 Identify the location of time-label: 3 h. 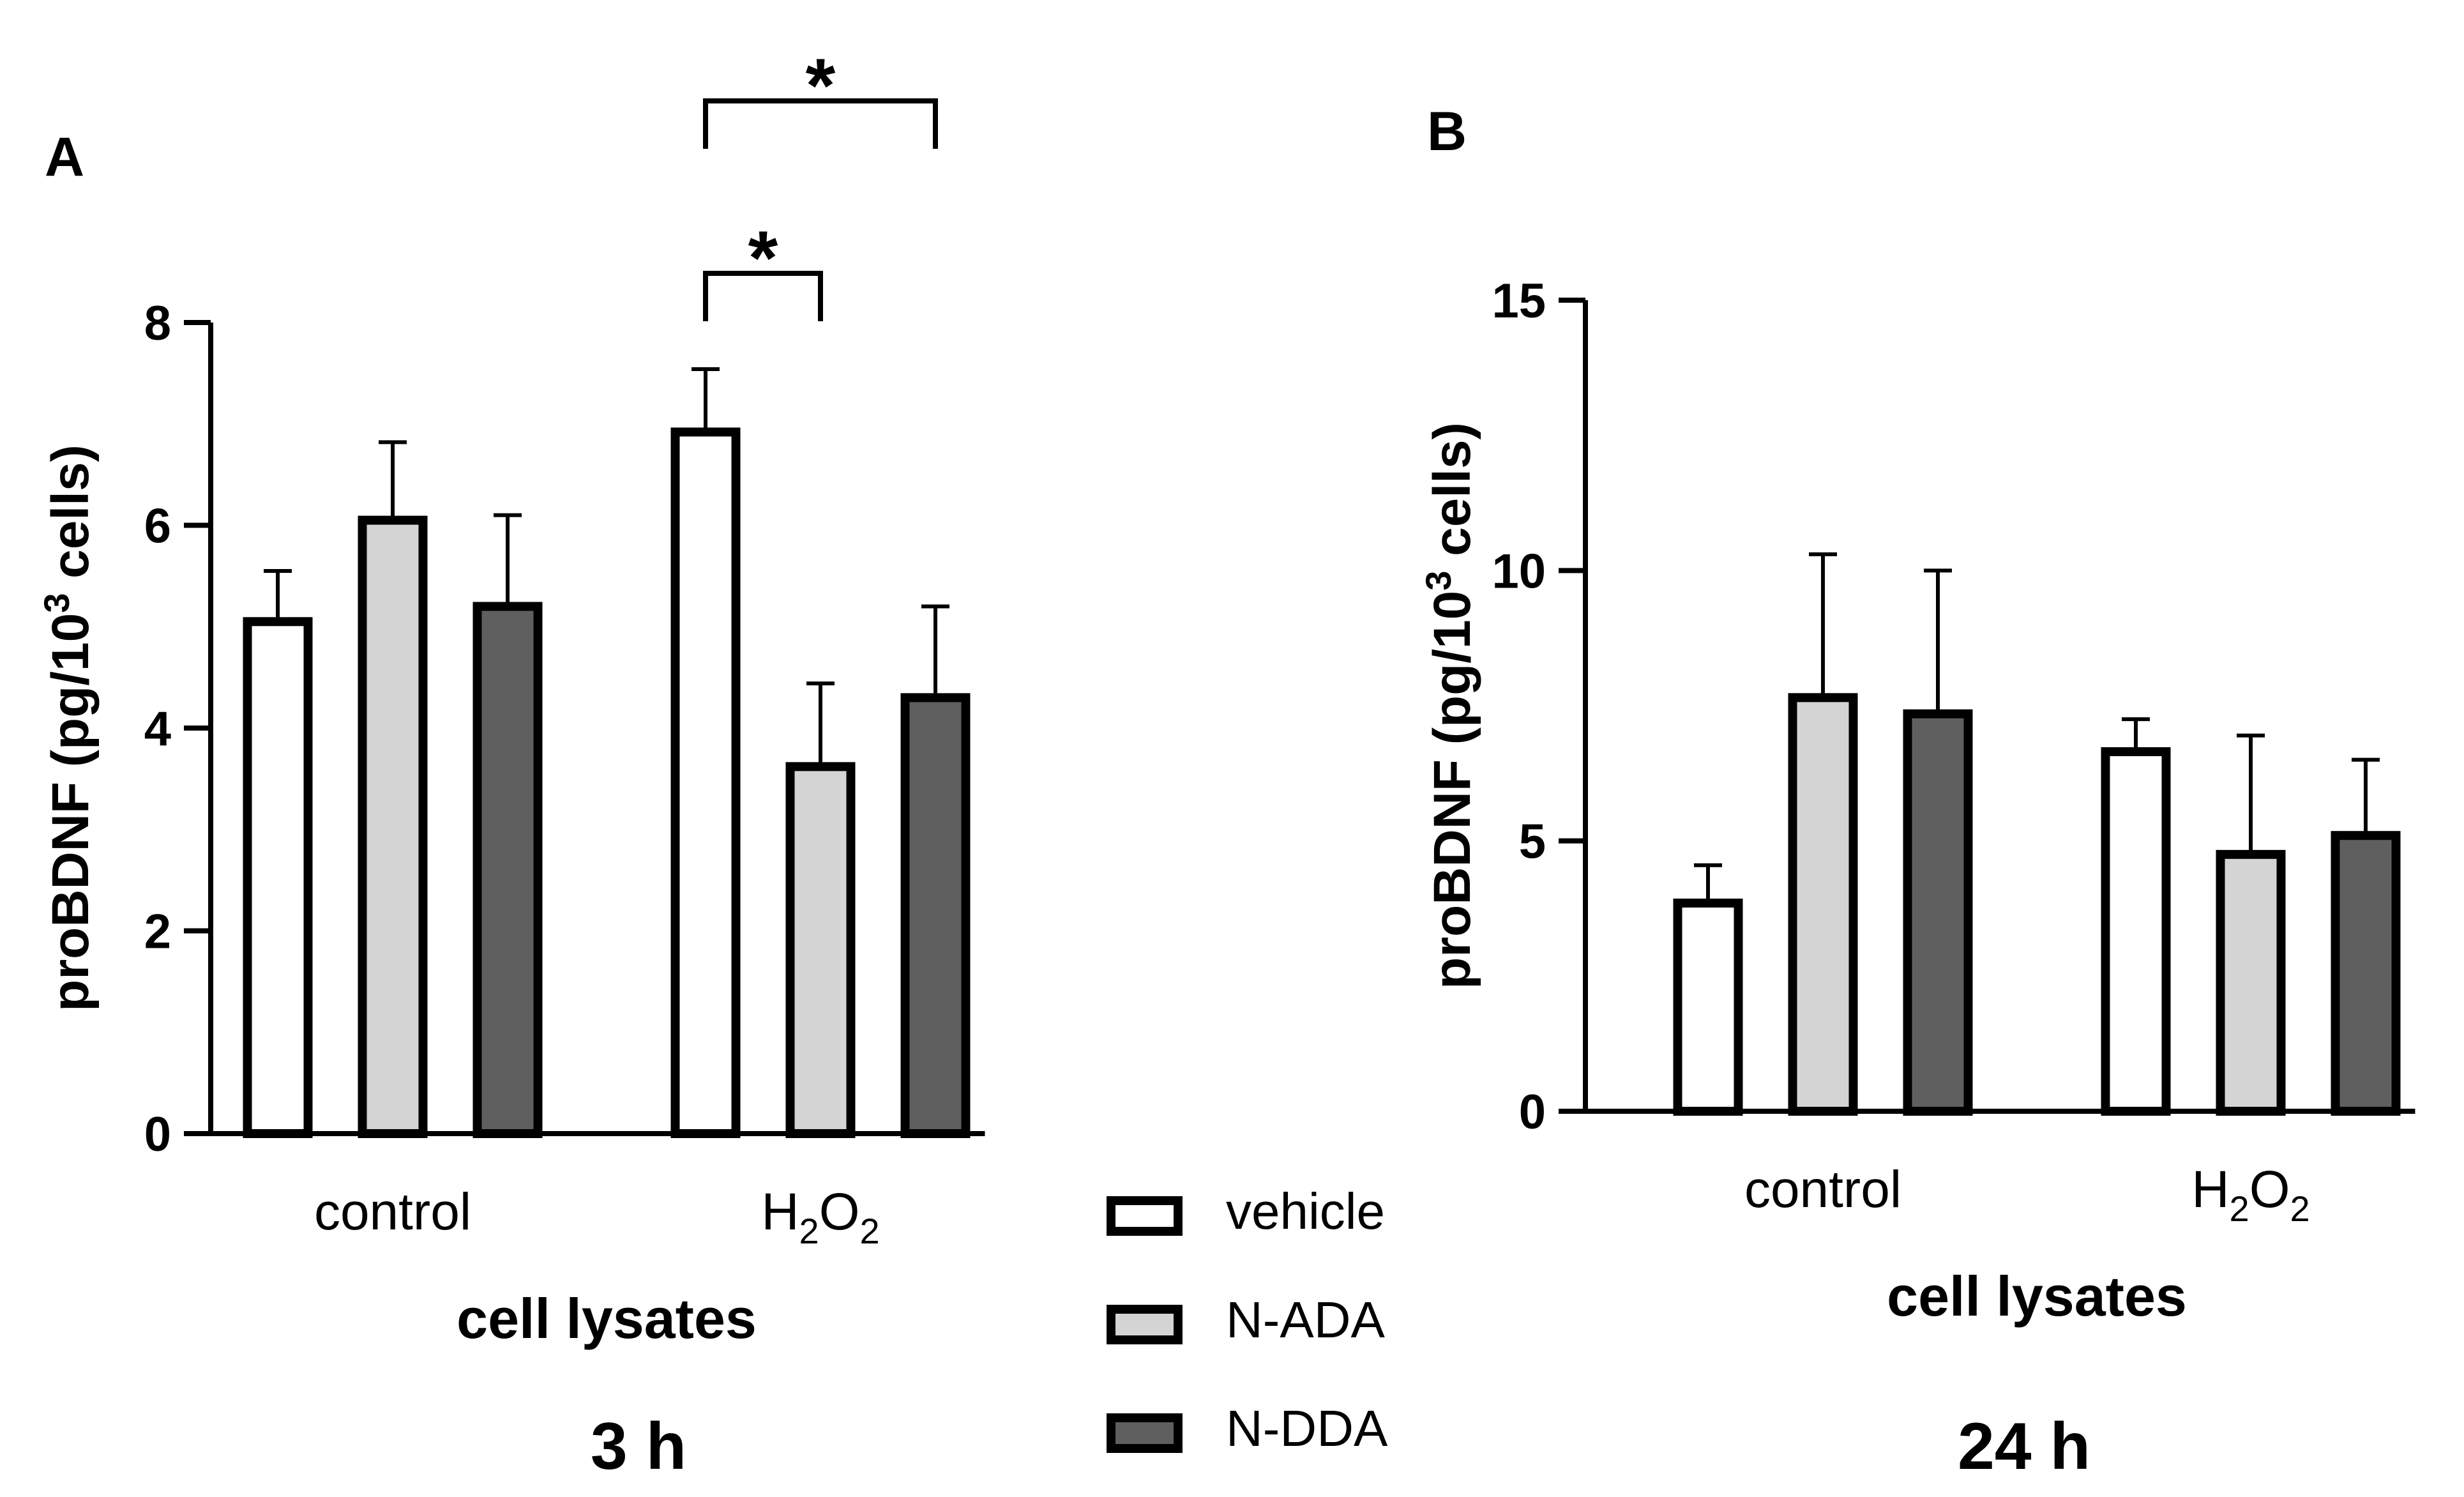
(638, 1447).